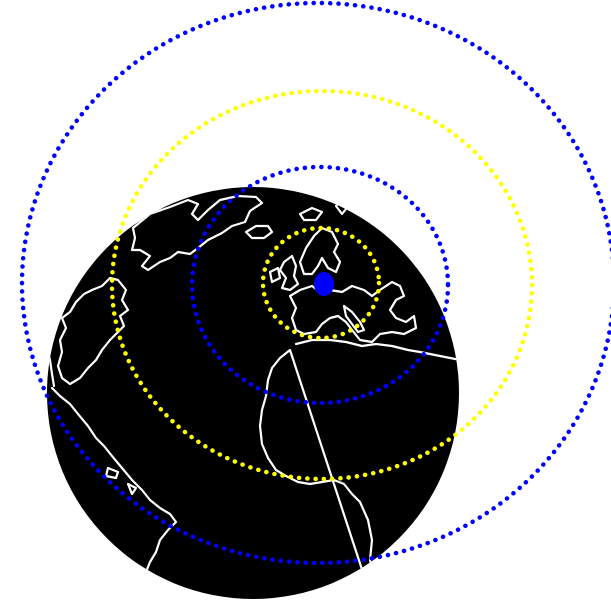 This screenshot has height=607, width=611. I want to click on greenland-coast, so click(197, 233).